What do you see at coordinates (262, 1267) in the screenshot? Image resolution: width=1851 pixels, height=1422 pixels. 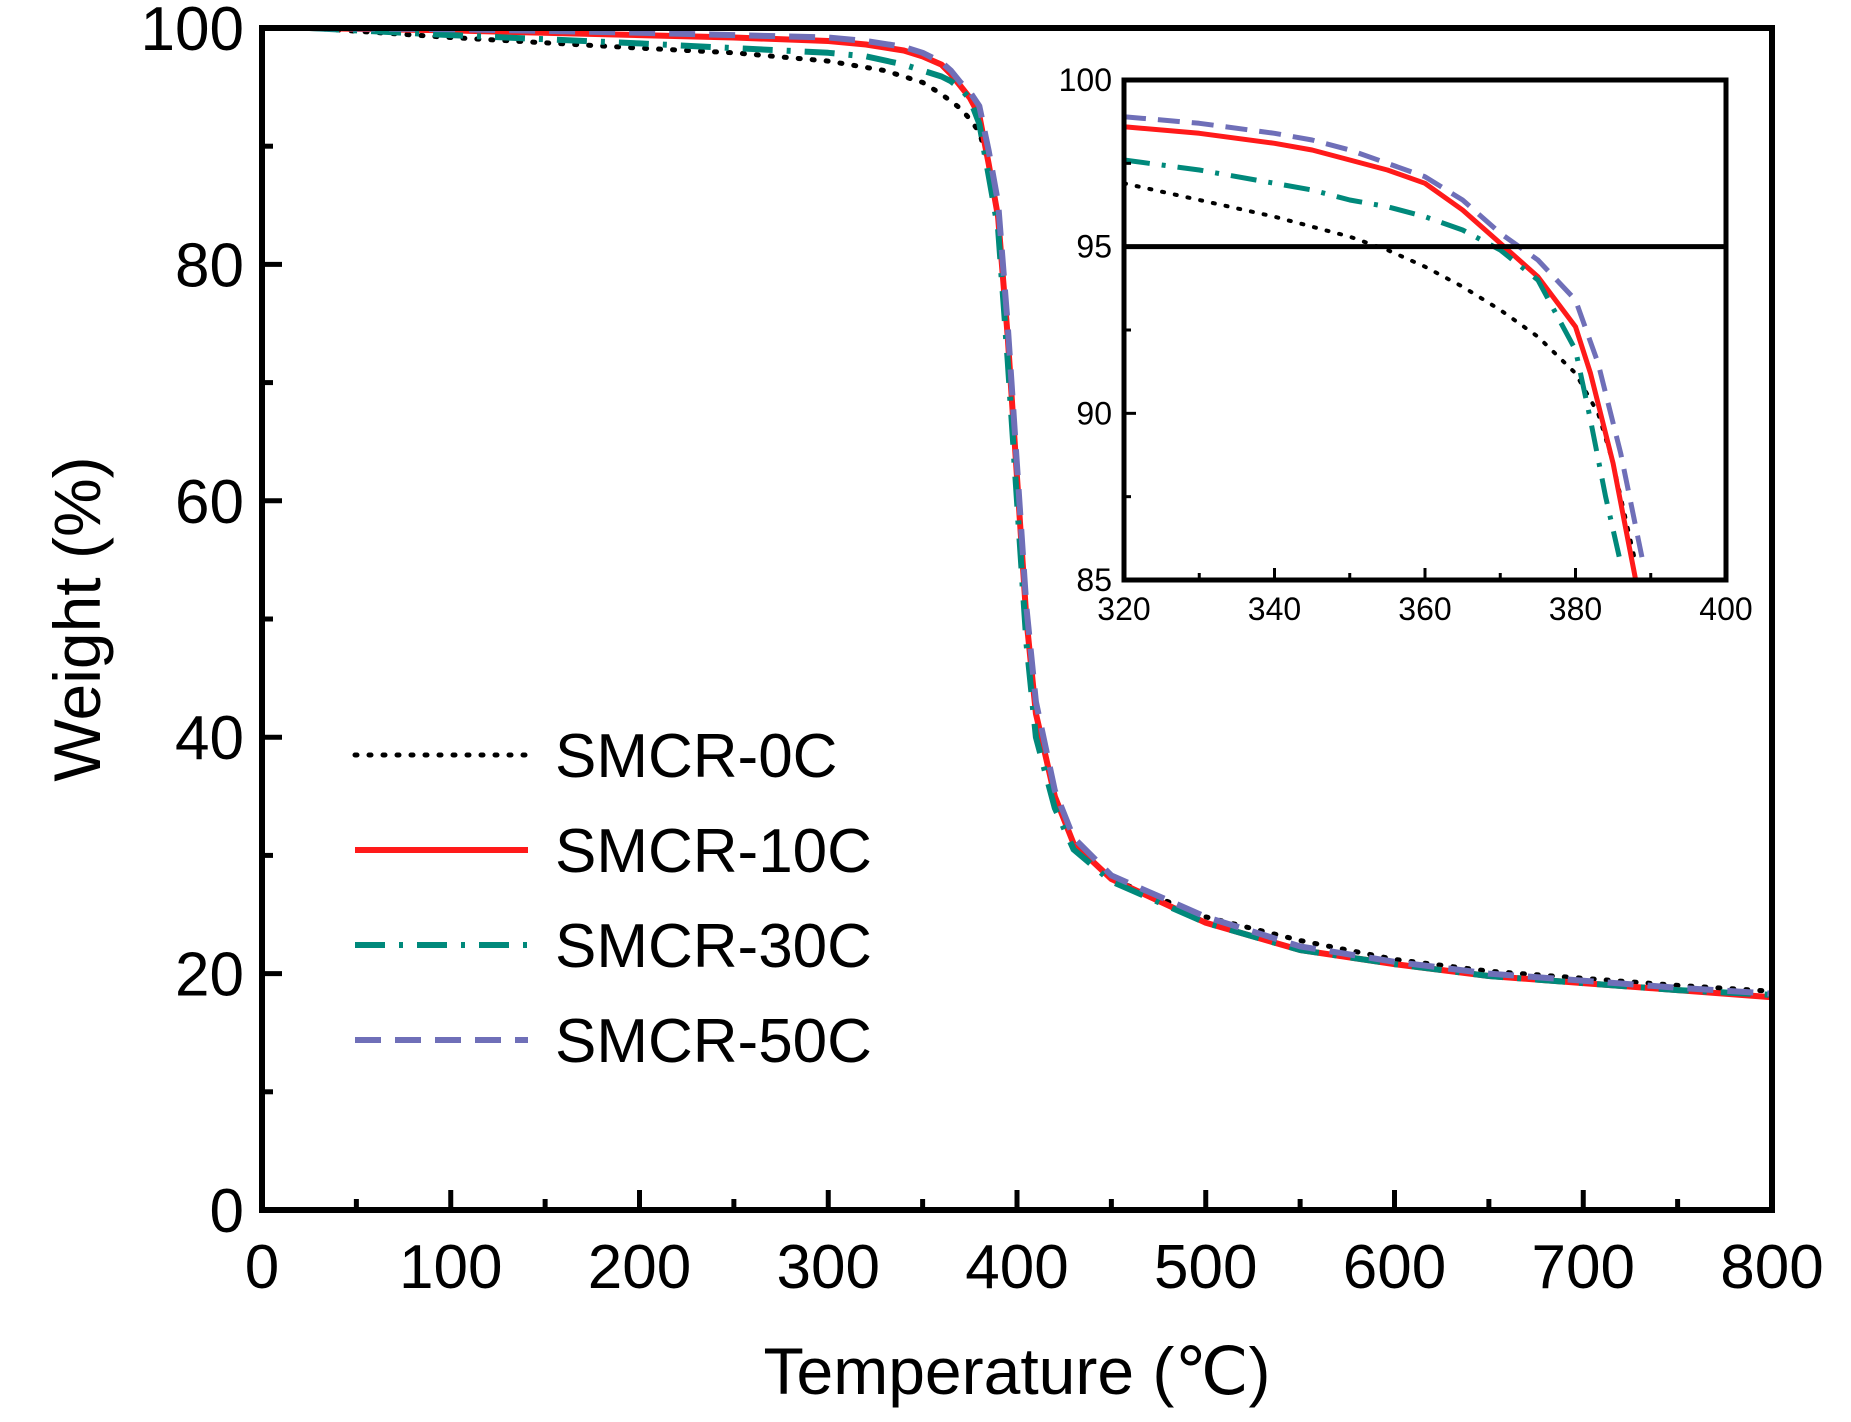 I see `x-tick-label: 0` at bounding box center [262, 1267].